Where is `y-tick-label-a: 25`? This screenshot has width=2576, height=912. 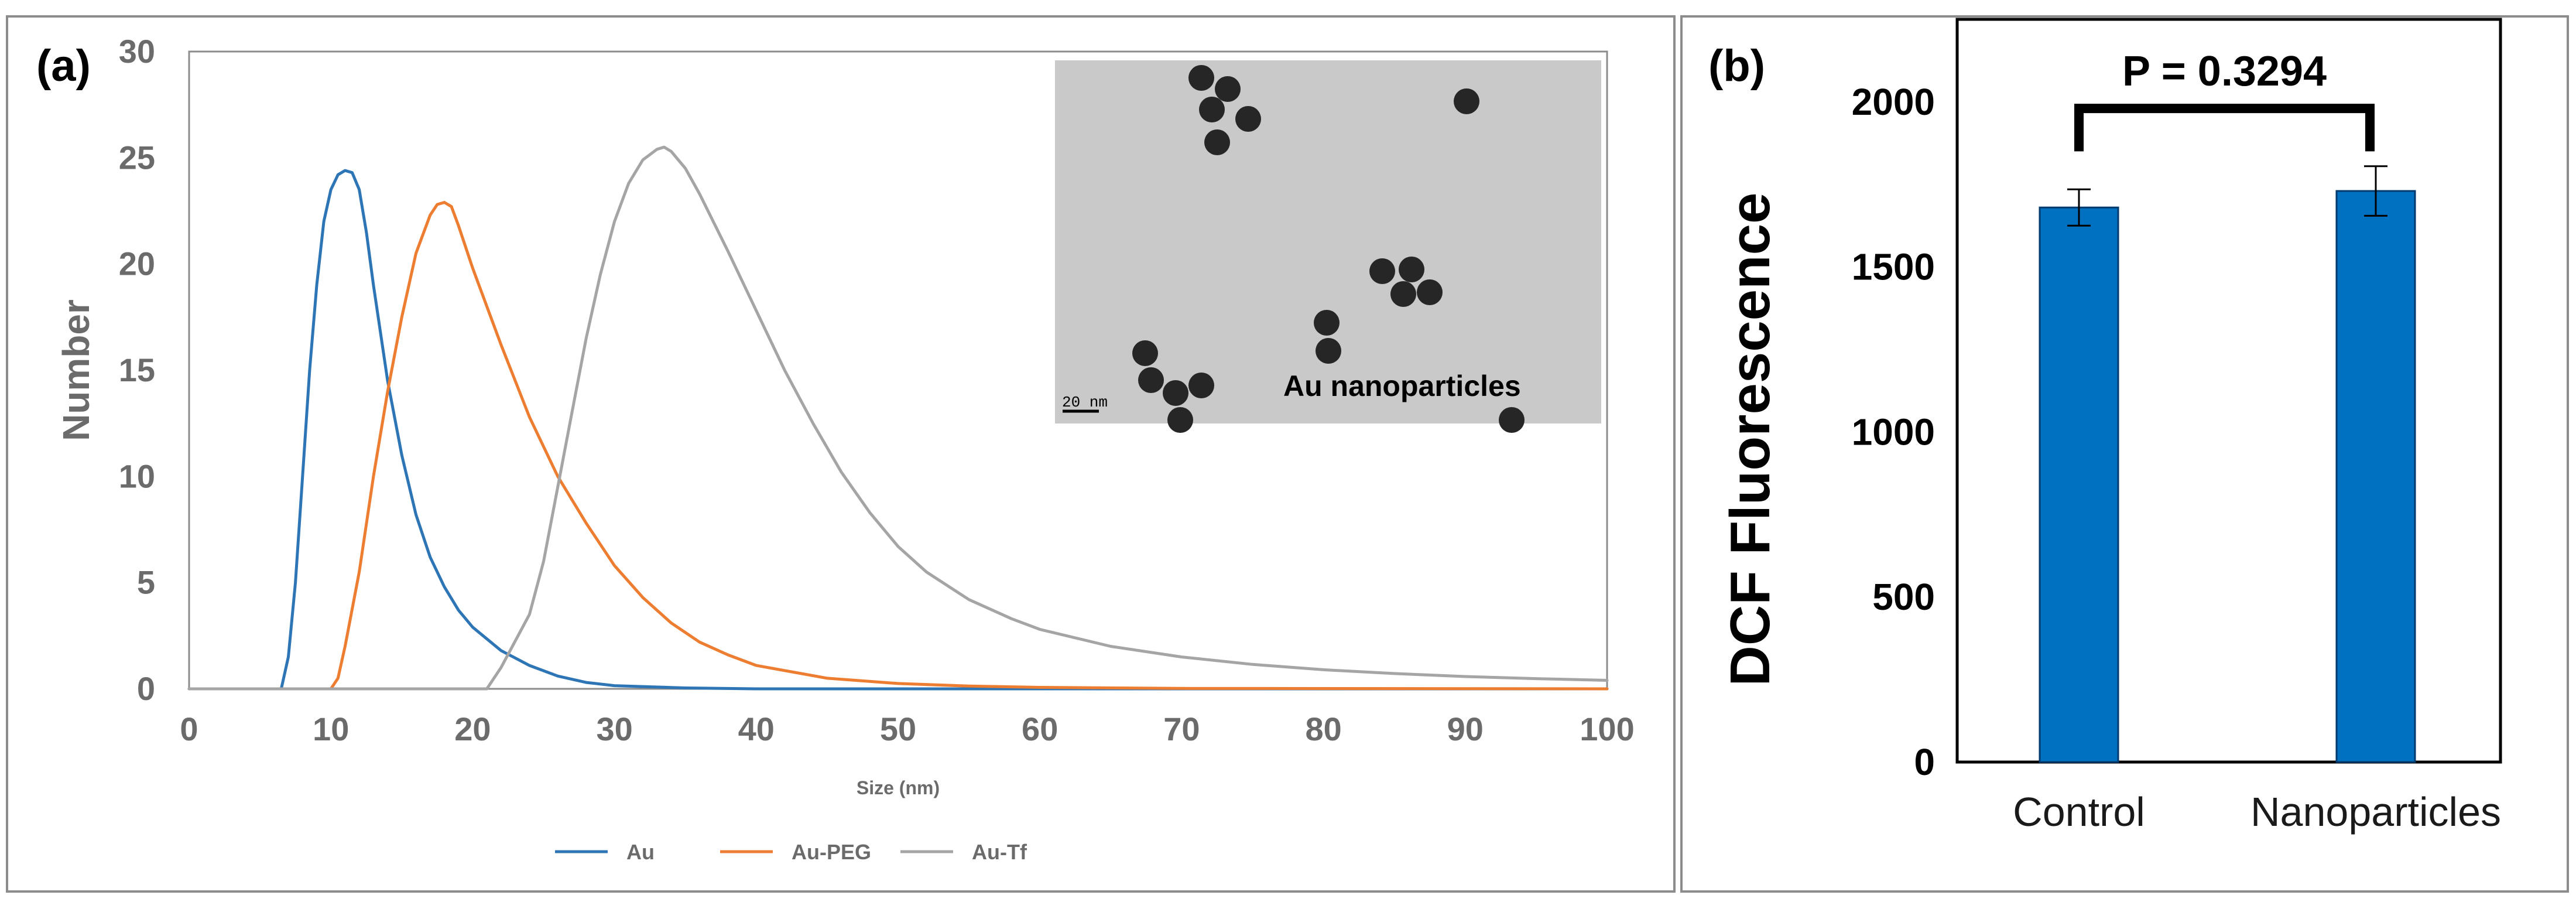
y-tick-label-a: 25 is located at coordinates (137, 157).